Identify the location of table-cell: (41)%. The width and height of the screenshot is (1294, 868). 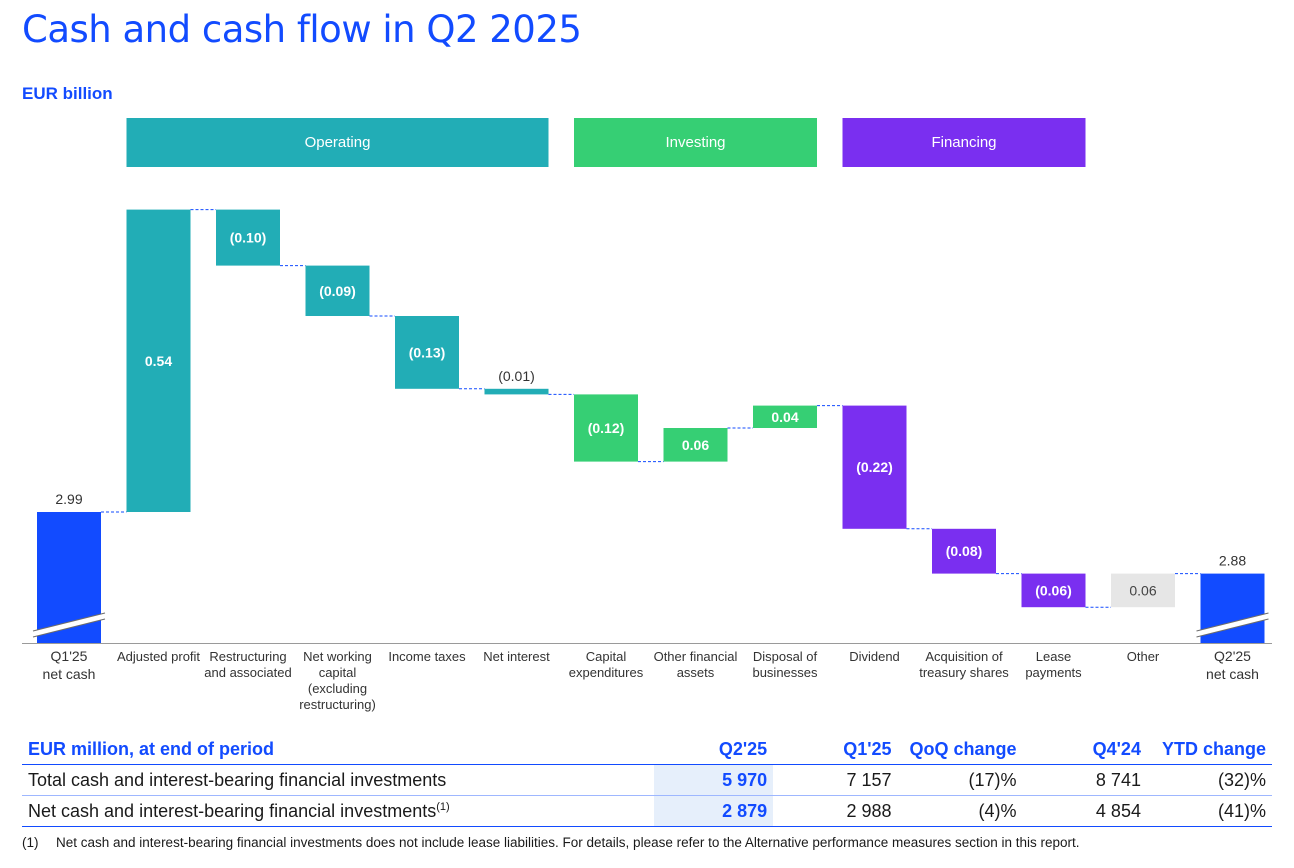
(1209, 811).